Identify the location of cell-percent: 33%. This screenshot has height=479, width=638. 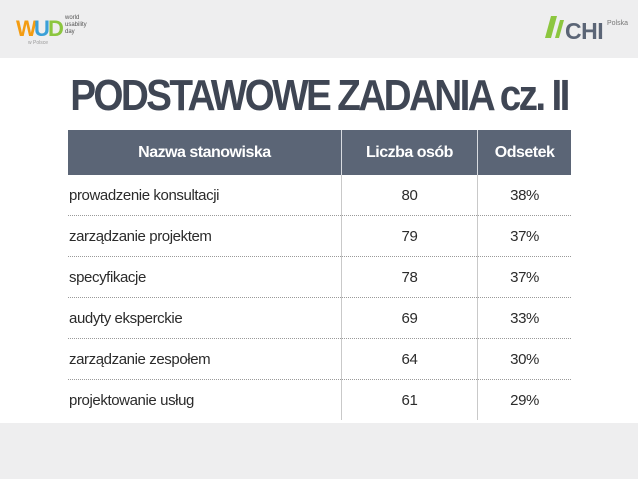
(524, 318).